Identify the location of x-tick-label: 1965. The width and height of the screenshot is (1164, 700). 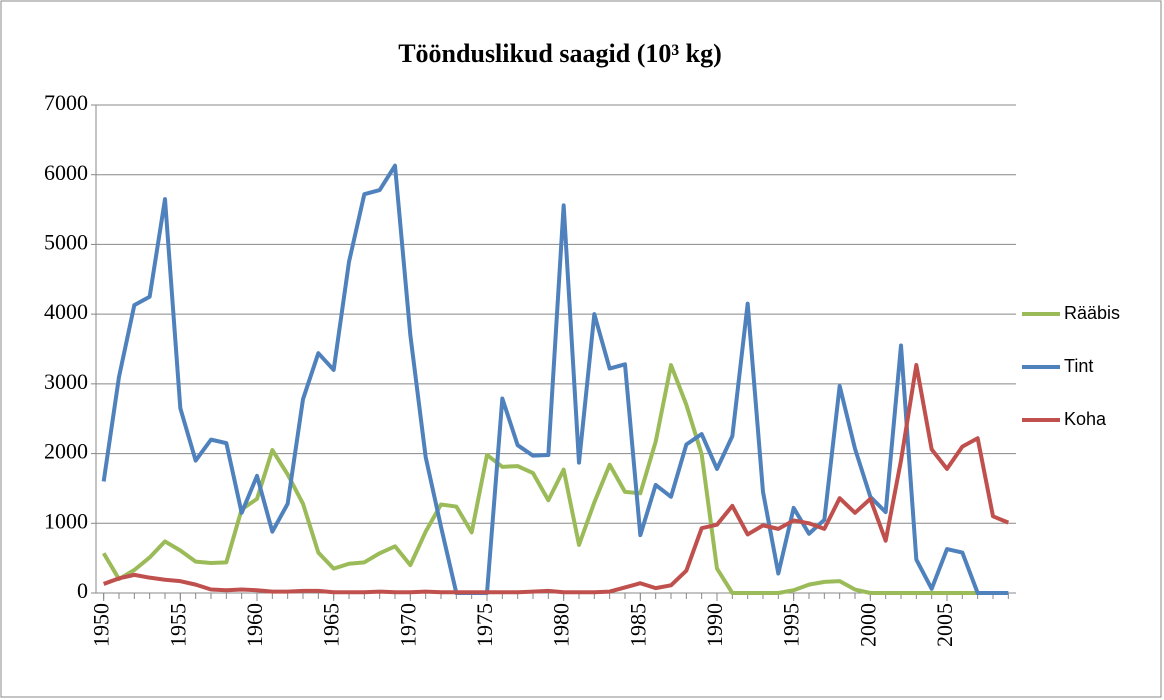
(331, 625).